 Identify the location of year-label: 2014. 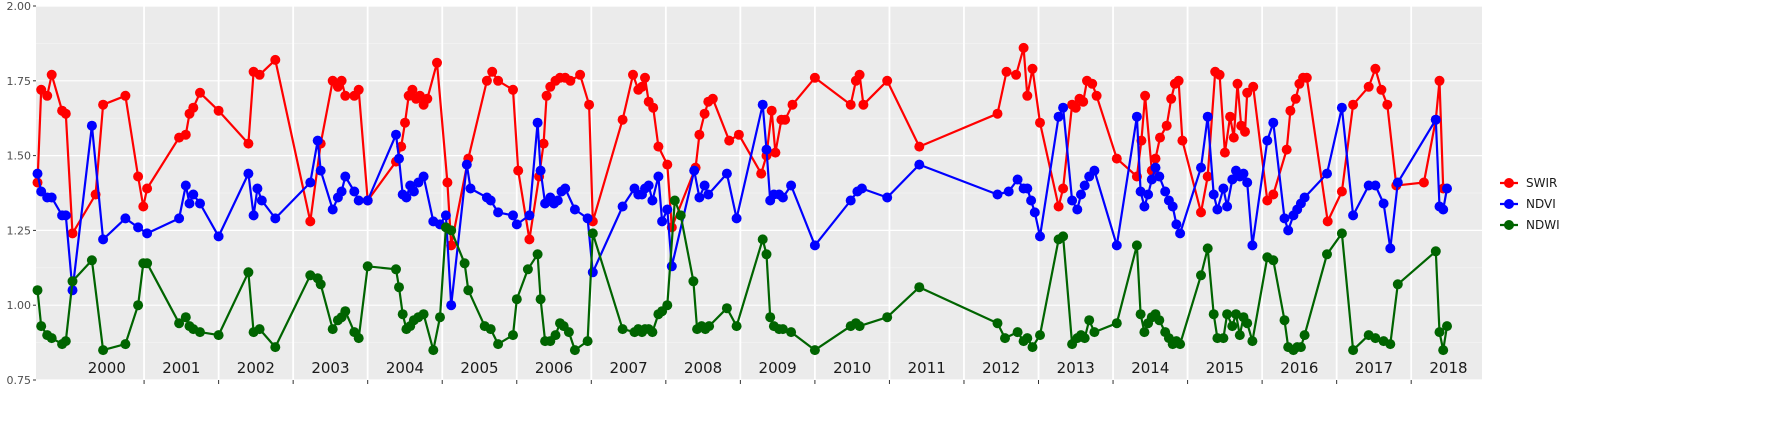
(1150, 368).